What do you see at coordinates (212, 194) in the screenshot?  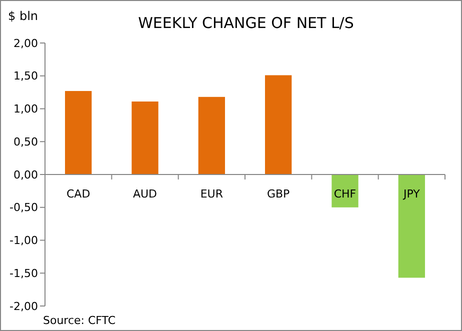 I see `x-tick-label: EUR` at bounding box center [212, 194].